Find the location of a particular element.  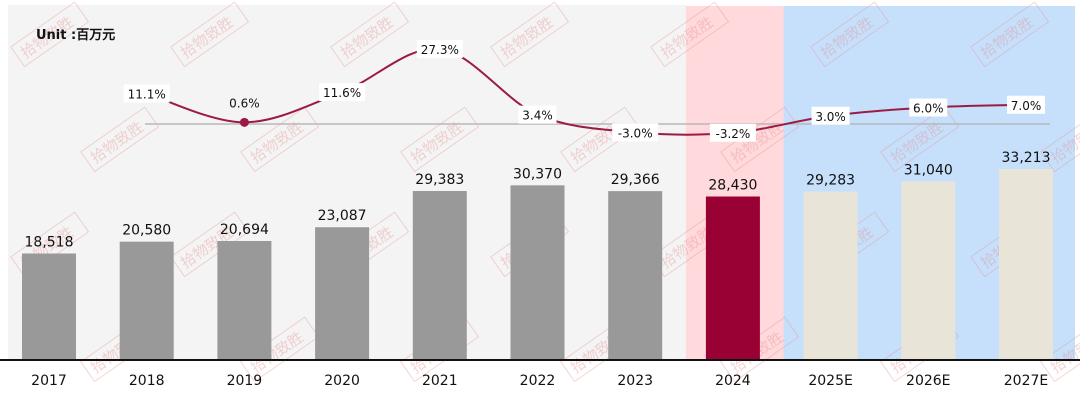

growth-label-bg-2022 is located at coordinates (537, 114).